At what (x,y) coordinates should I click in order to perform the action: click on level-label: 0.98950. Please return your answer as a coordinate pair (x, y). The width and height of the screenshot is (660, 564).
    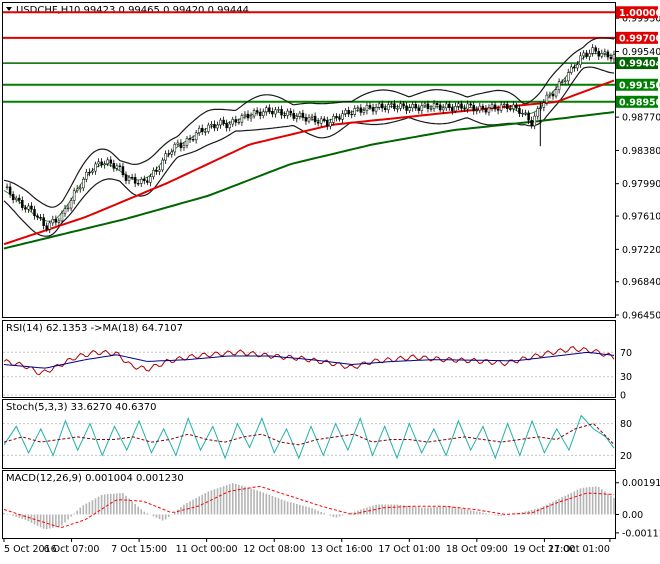
    Looking at the image, I should click on (639, 102).